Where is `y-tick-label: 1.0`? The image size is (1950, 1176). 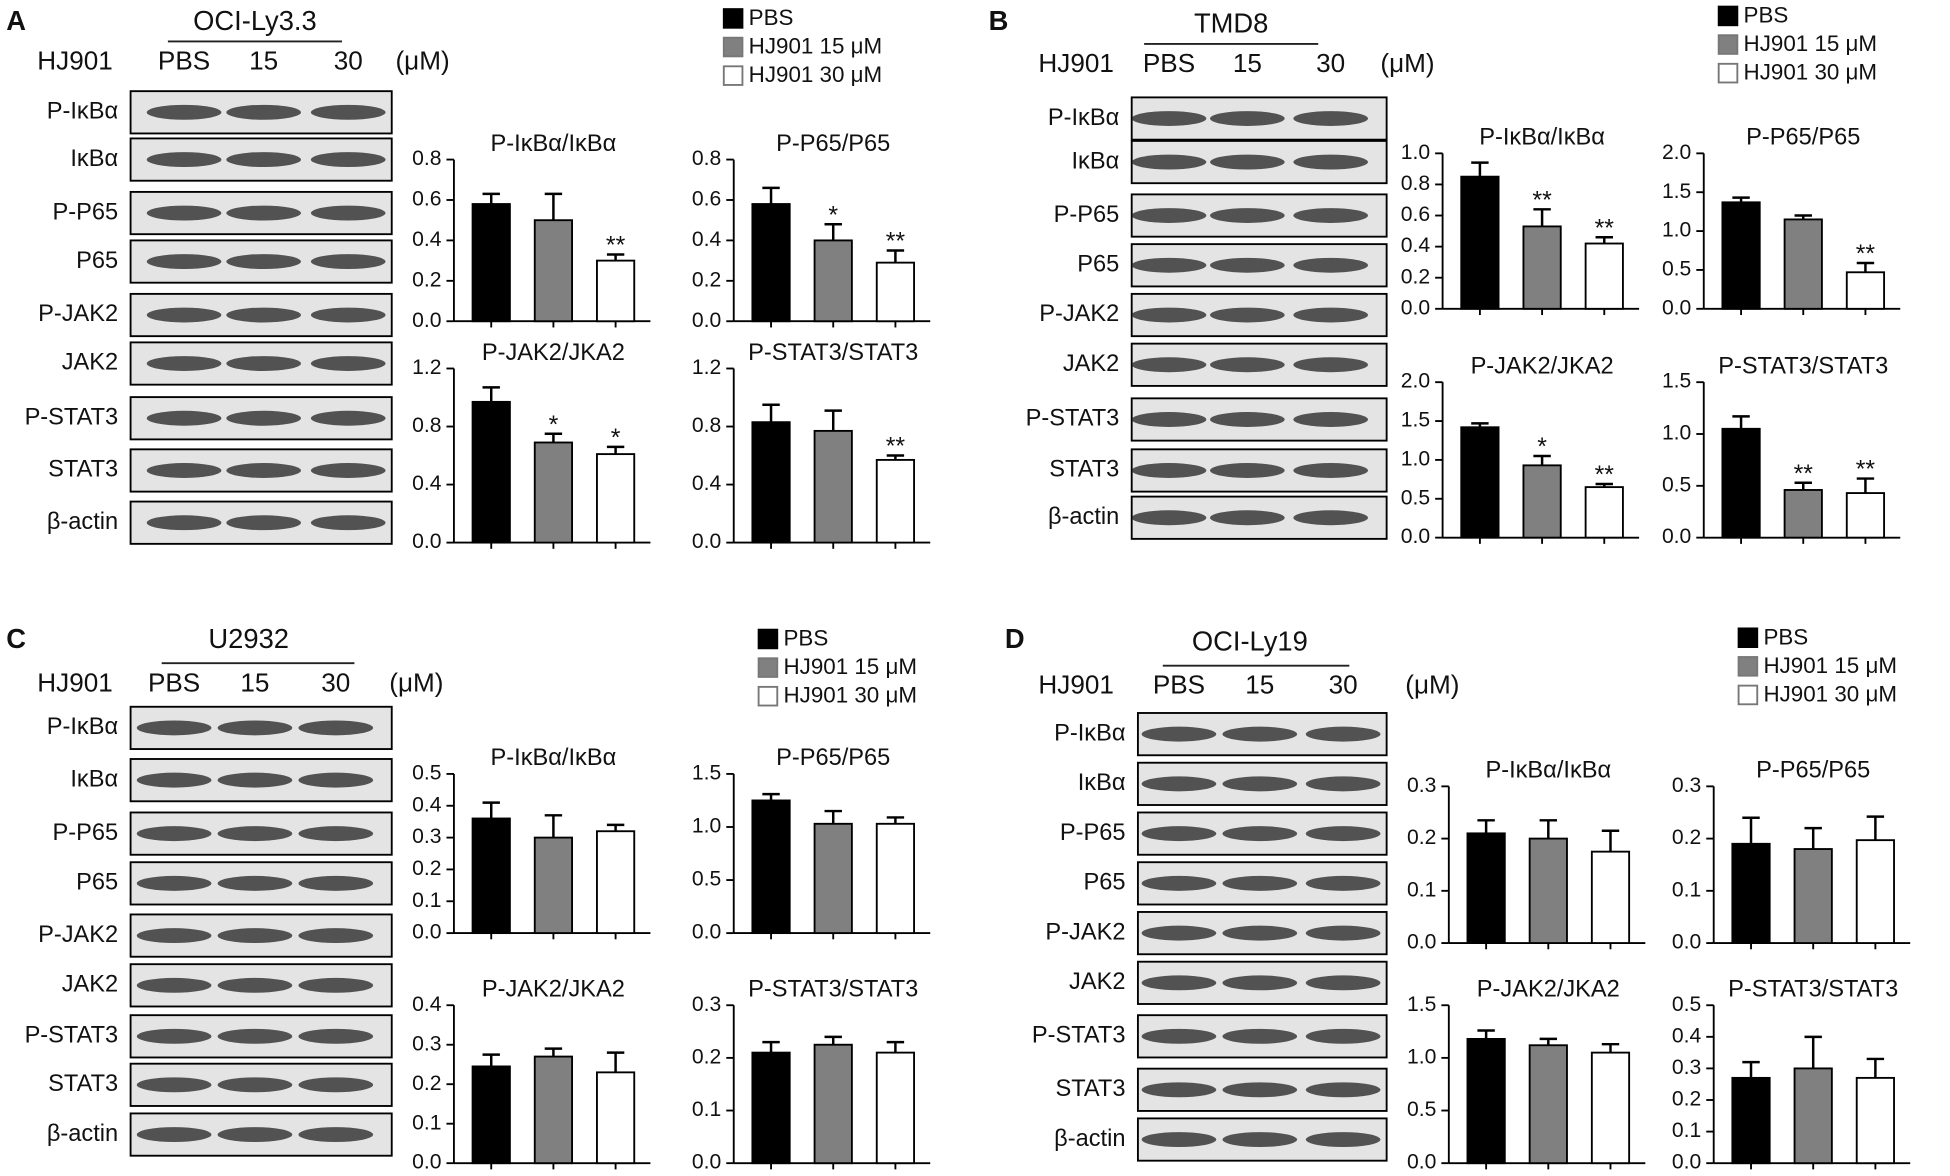
y-tick-label: 1.0 is located at coordinates (706, 826).